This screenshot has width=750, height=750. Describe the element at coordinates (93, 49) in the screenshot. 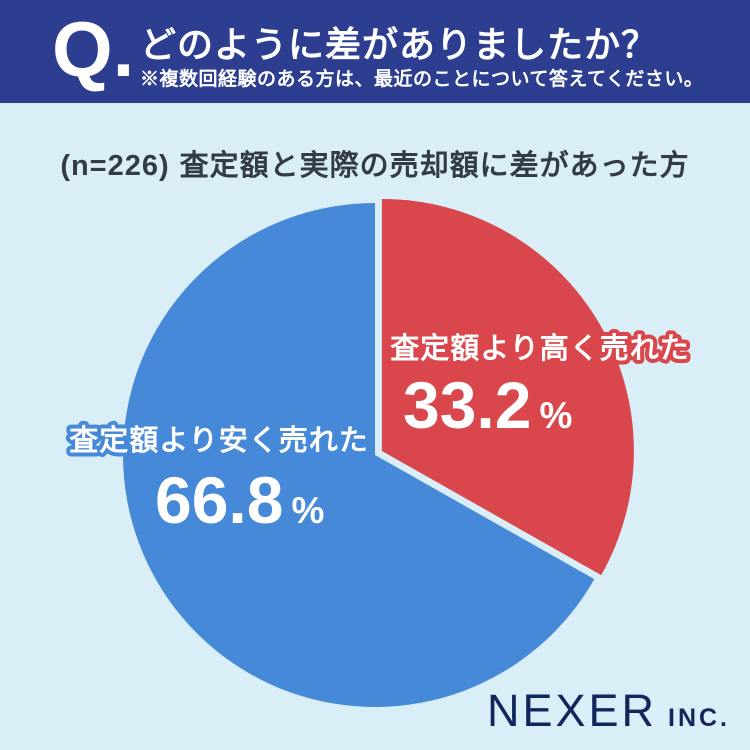

I see `question-mark-label: Q.` at that location.